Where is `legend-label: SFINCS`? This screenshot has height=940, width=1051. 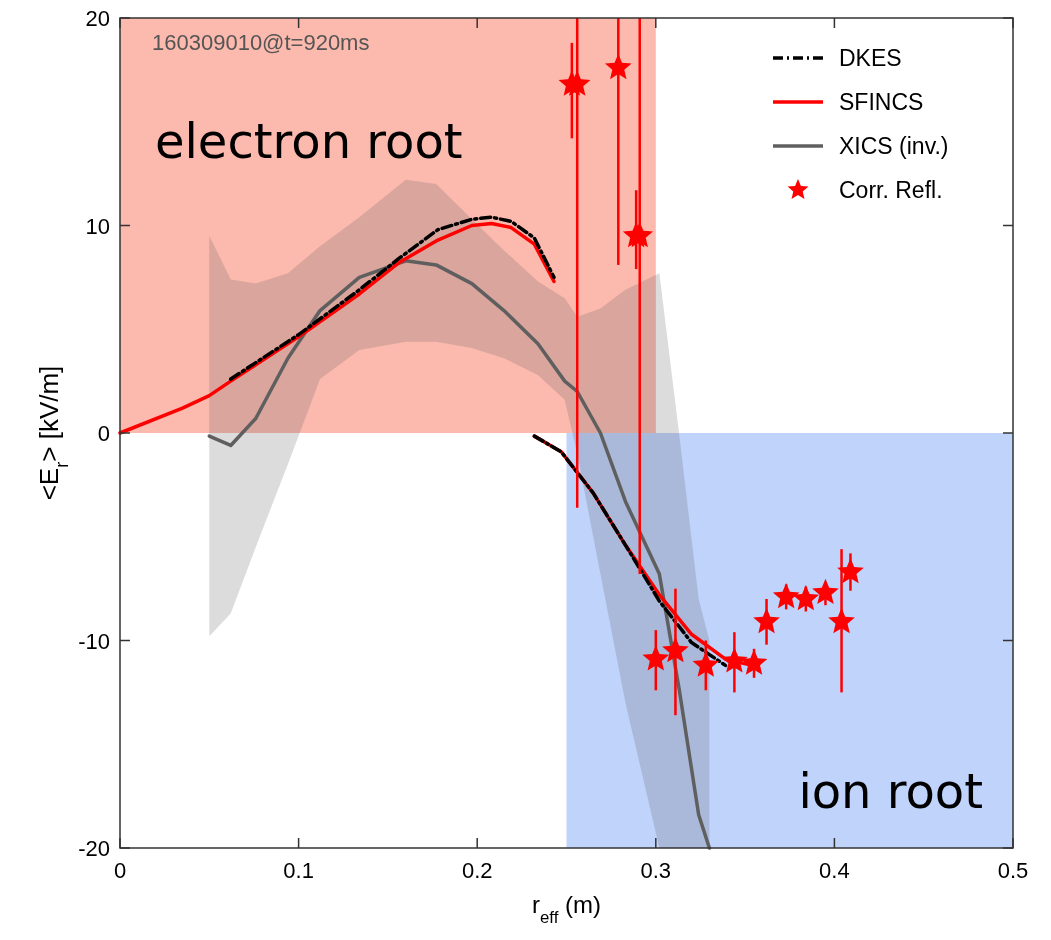
legend-label: SFINCS is located at coordinates (881, 102).